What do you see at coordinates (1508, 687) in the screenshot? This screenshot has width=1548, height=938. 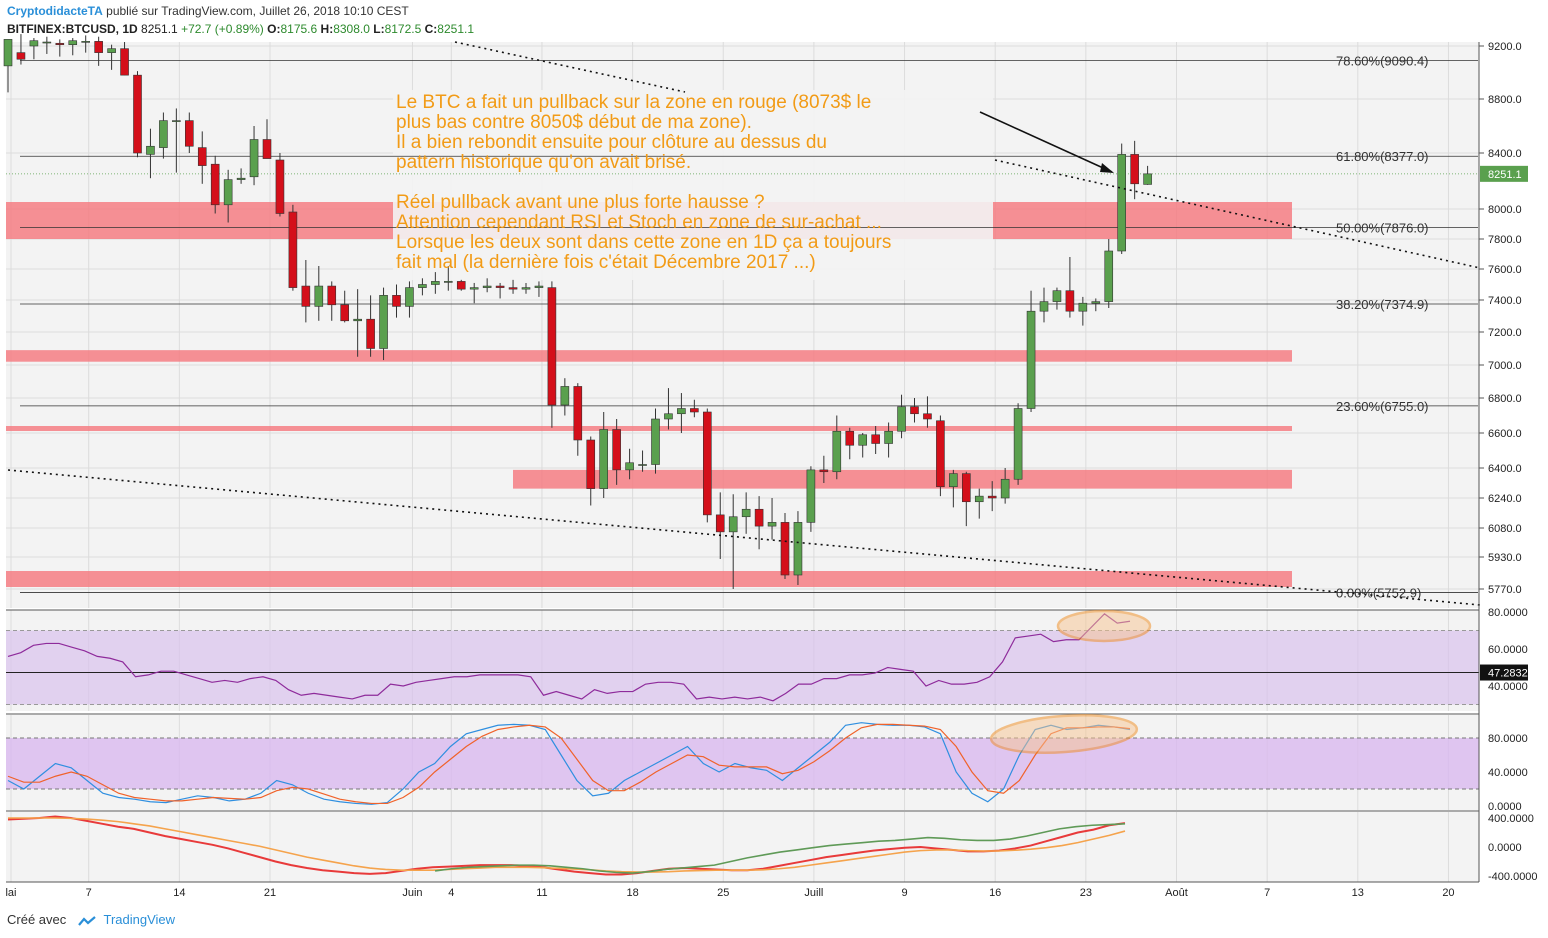 I see `rsi-tick-label: 40.0000` at bounding box center [1508, 687].